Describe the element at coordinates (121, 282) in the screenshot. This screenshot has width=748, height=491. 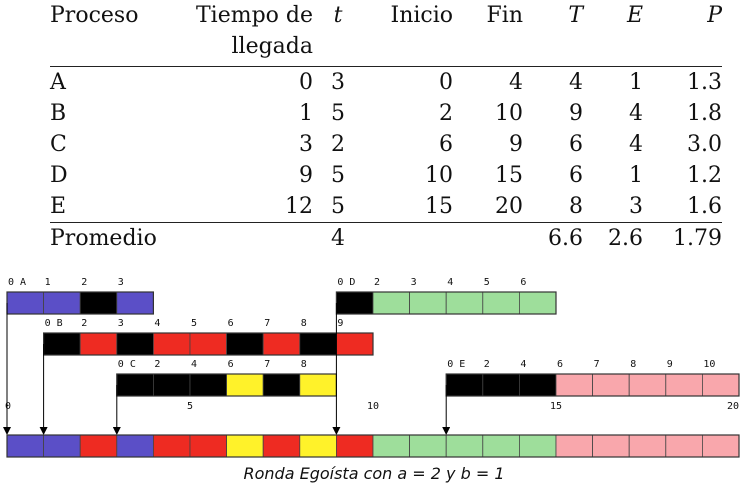
I see `process-a-tick-label: 3` at that location.